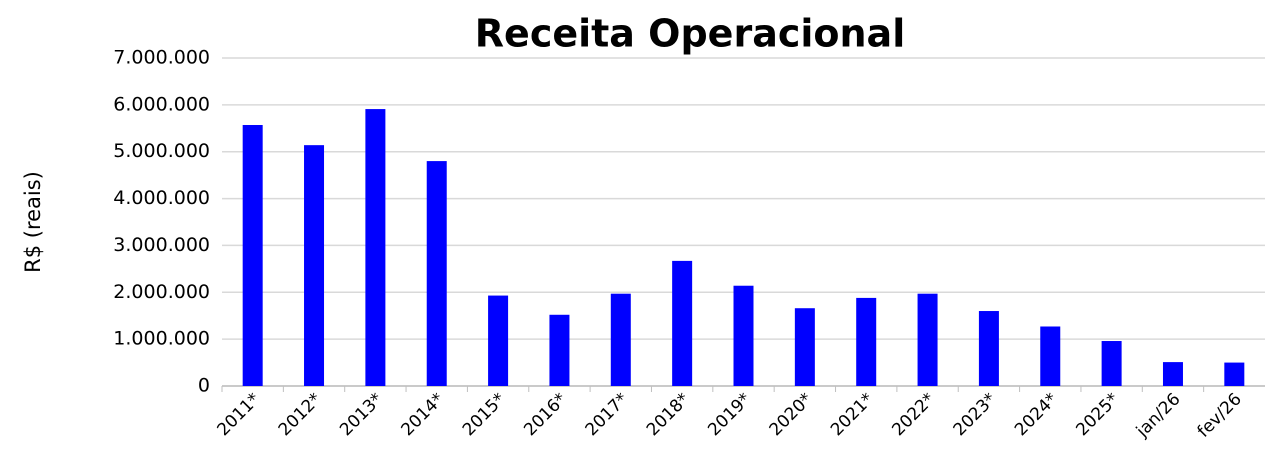 This screenshot has width=1275, height=470. I want to click on x-tick-label: 2011*, so click(238, 414).